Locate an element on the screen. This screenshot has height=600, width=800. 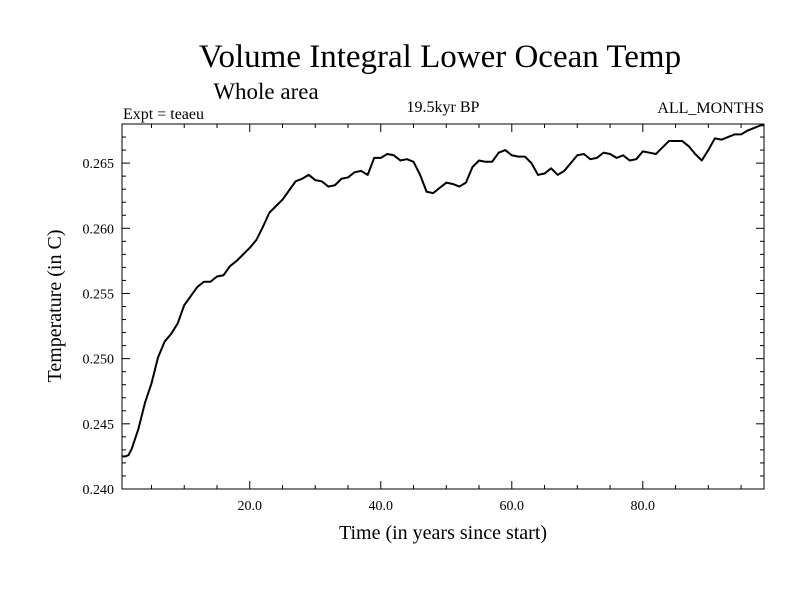
y-tick-label: 0.250 is located at coordinates (99, 360).